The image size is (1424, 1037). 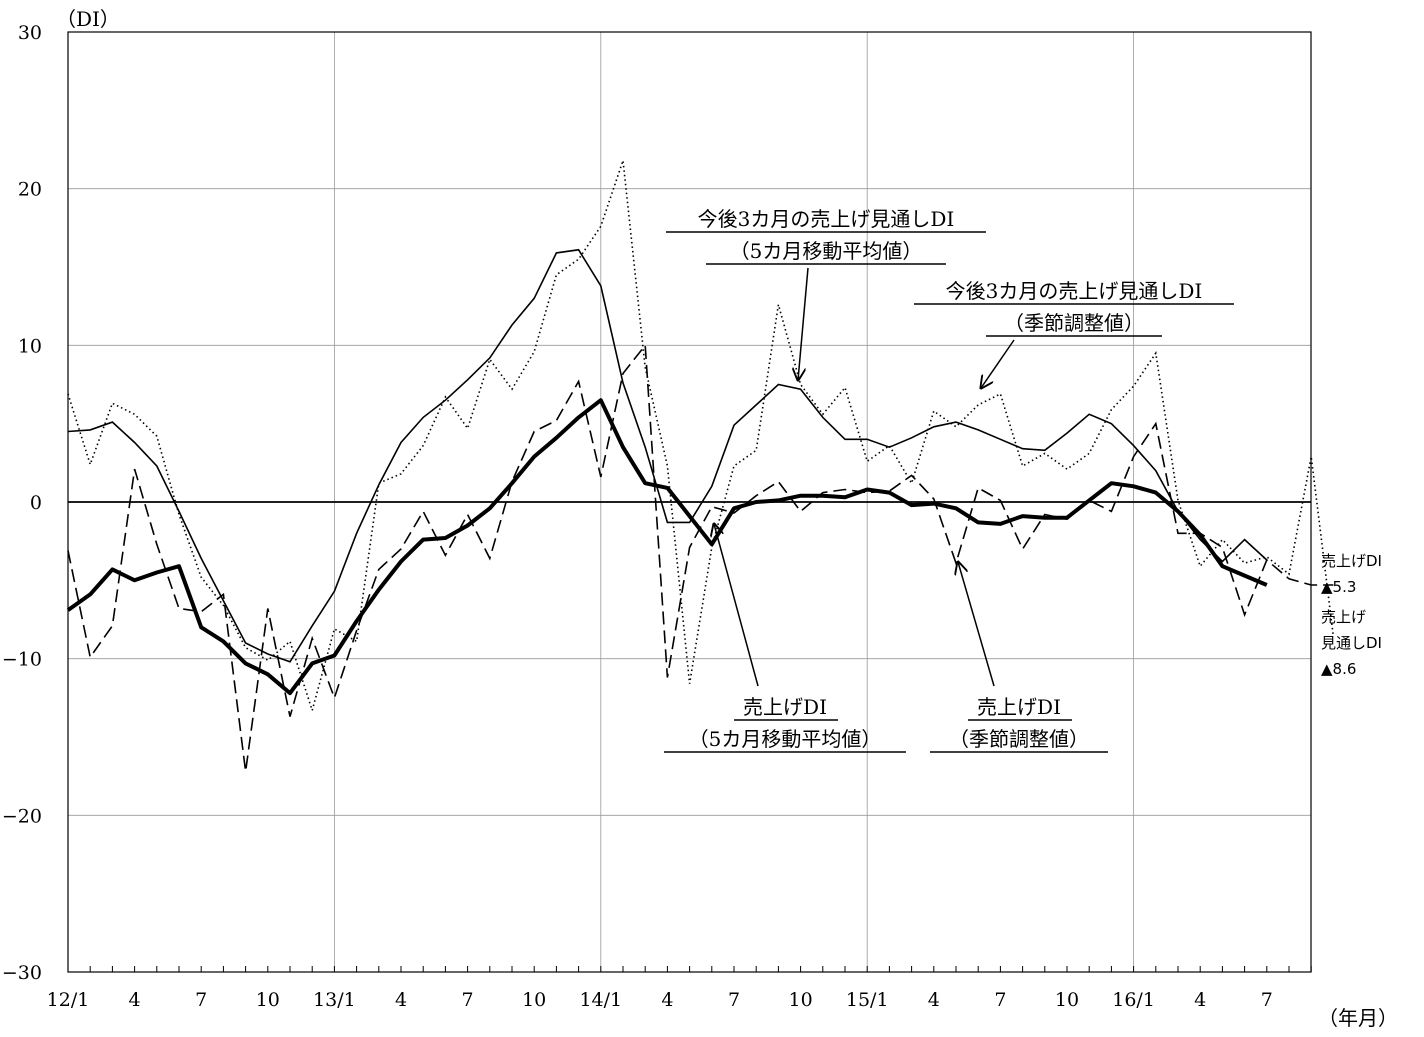 What do you see at coordinates (1019, 707) in the screenshot?
I see `annotation-sales-sa-line1: 売上げDI` at bounding box center [1019, 707].